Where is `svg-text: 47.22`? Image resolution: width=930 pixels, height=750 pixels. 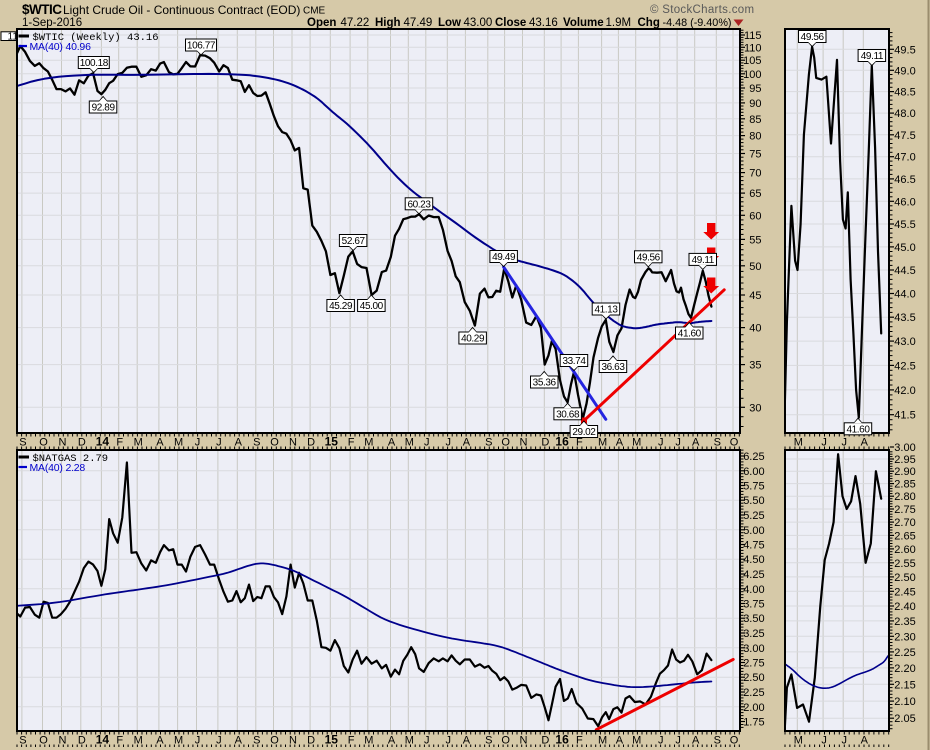
svg-text: 47.22 is located at coordinates (355, 23).